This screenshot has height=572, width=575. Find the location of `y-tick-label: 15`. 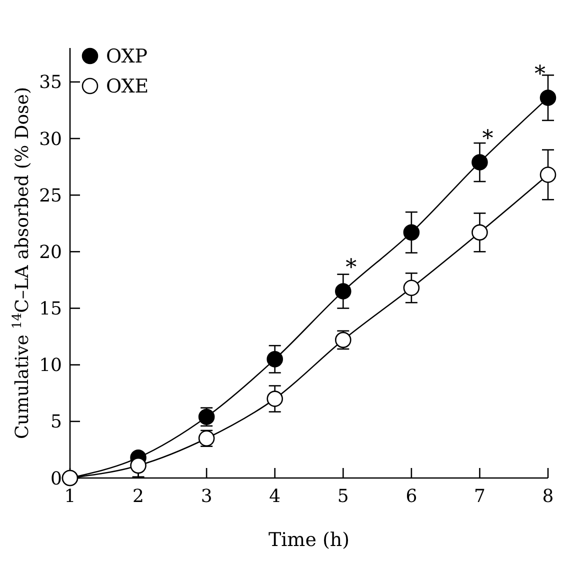

y-tick-label: 15 is located at coordinates (50, 309).